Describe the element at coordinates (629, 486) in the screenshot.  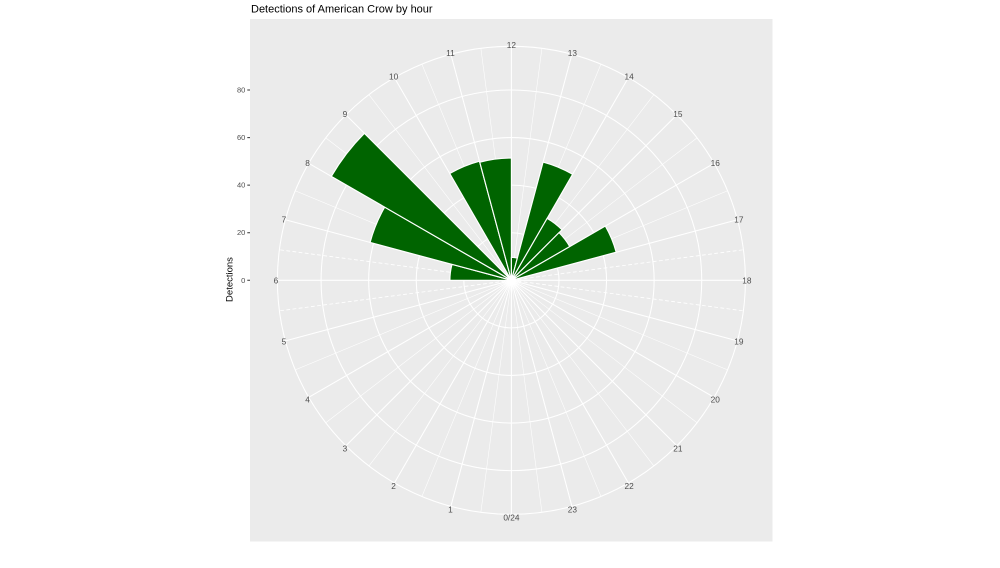
I see `svg-text: 22` at that location.